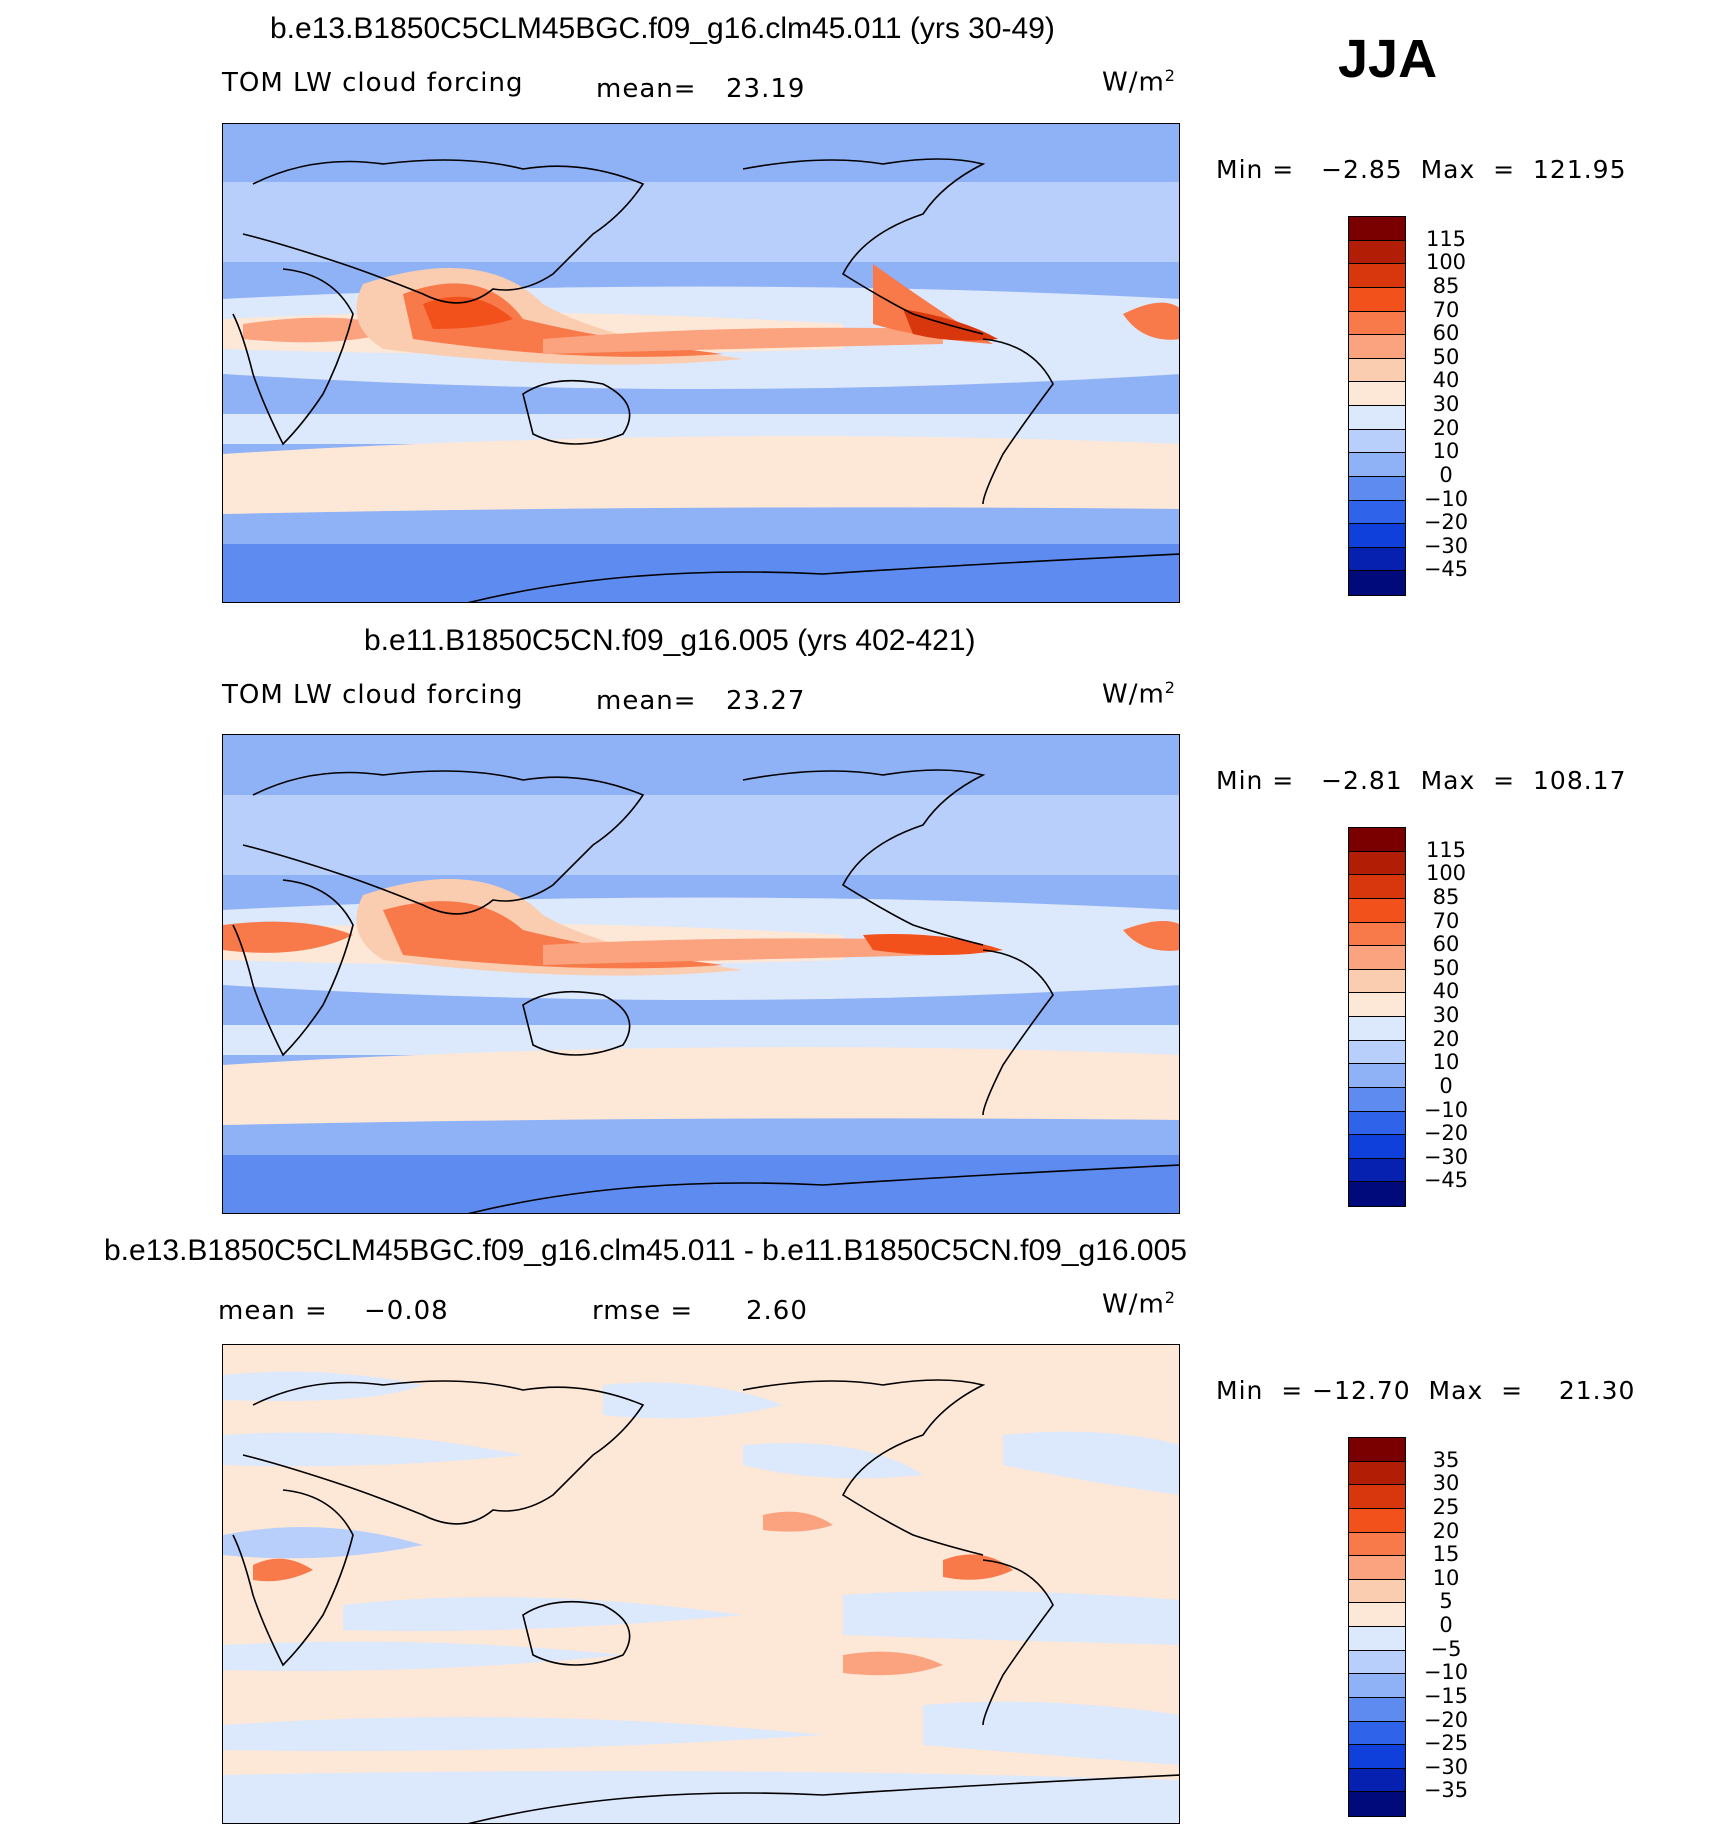  I want to click on panel3-map, so click(701, 1584).